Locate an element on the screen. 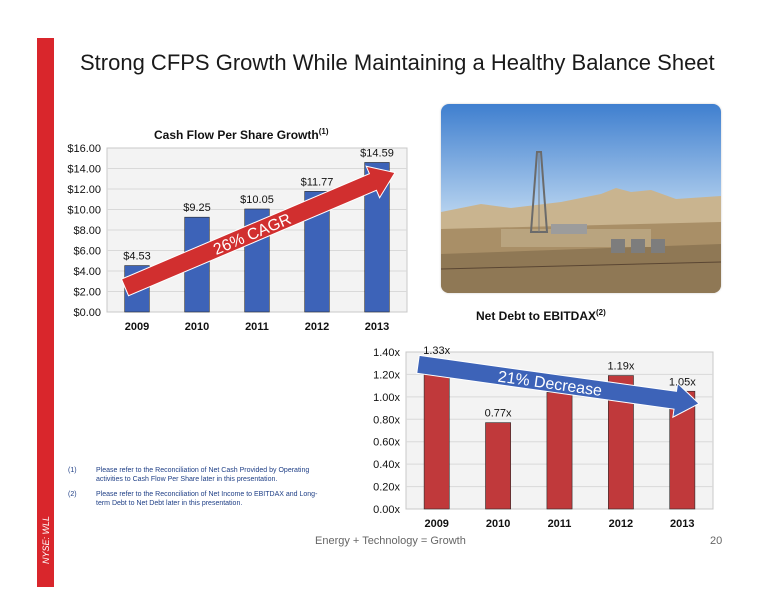 The image size is (776, 600). debt-data-label: 1.05x is located at coordinates (682, 382).